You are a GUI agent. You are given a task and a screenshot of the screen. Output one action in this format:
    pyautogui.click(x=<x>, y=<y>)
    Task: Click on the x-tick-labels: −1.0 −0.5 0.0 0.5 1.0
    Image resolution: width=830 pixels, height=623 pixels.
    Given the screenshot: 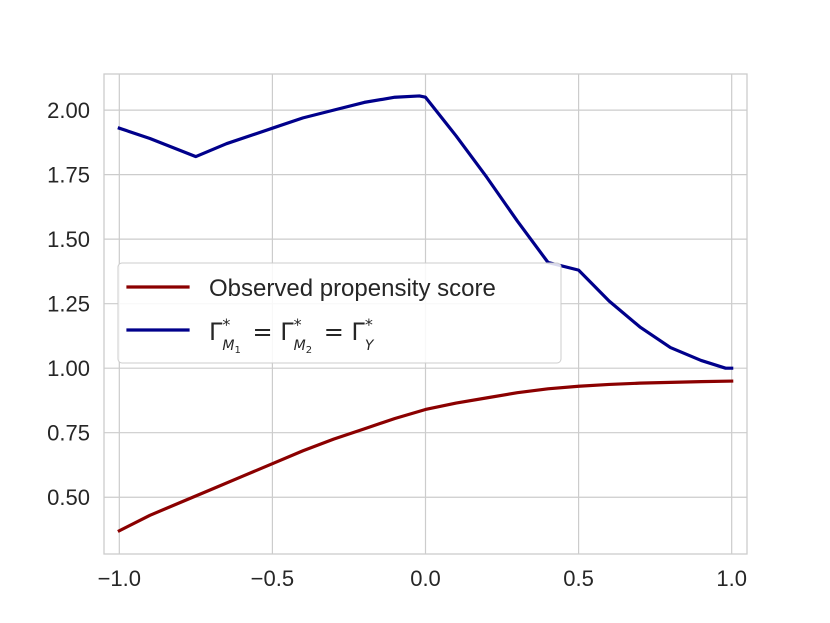 What is the action you would take?
    pyautogui.click(x=422, y=578)
    